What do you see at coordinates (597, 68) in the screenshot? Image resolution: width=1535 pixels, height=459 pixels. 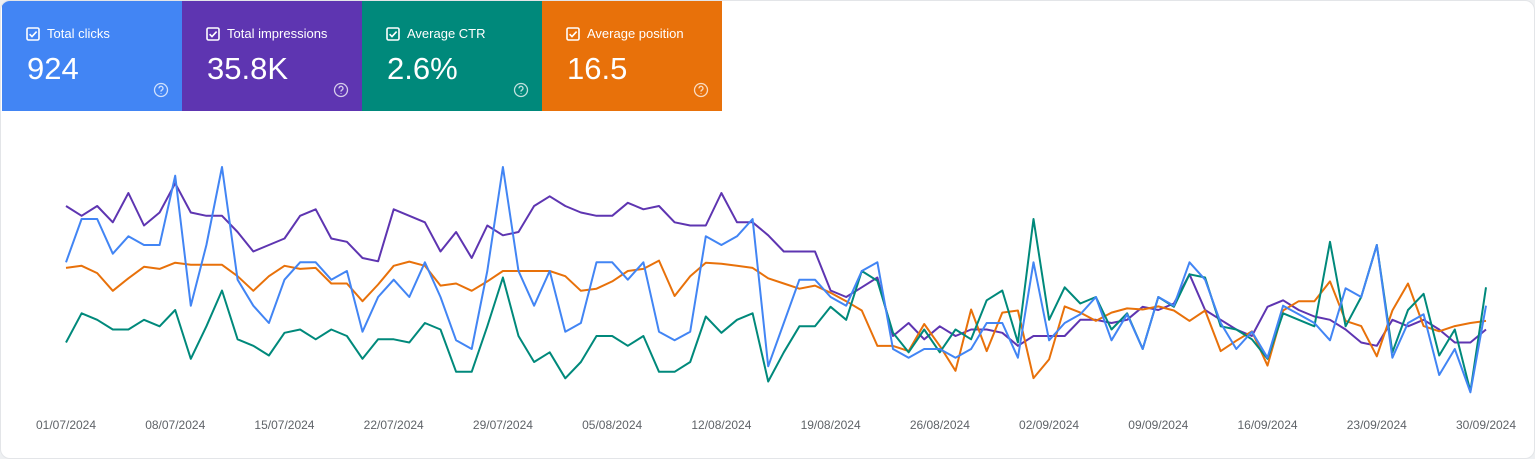 I see `metric-value: 16.5` at bounding box center [597, 68].